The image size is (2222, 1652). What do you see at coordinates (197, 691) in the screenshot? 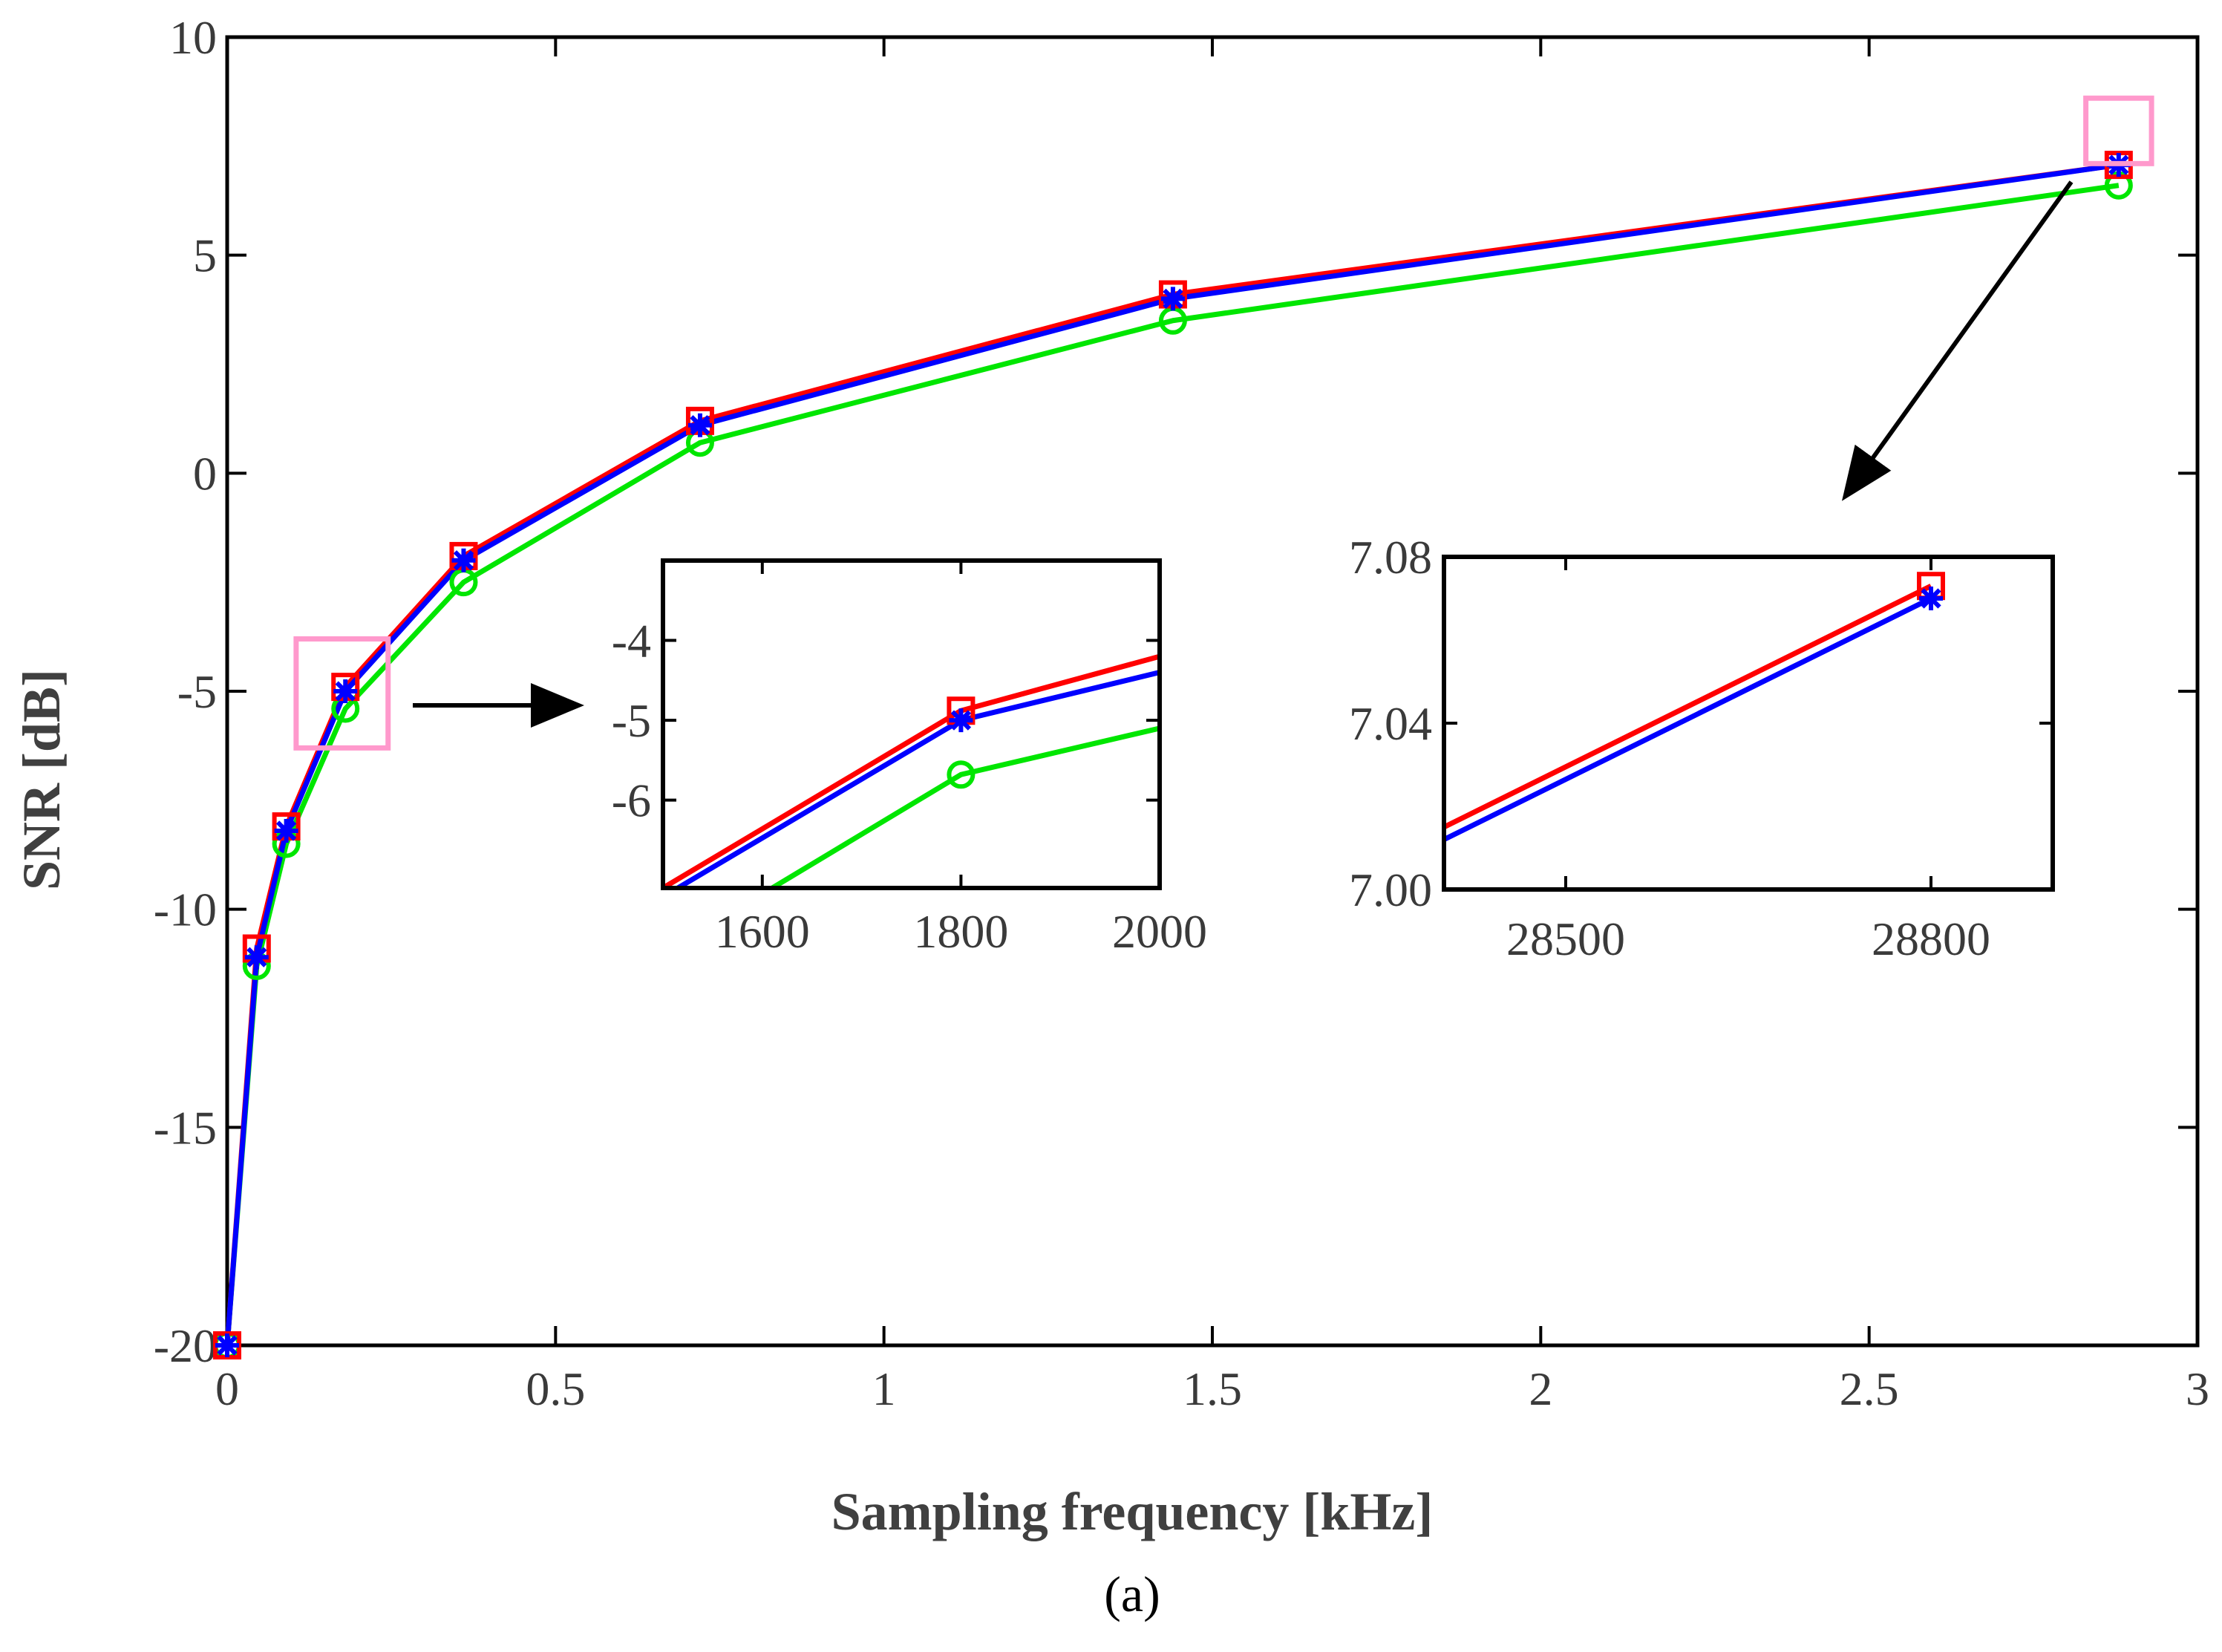
I see `y-tick-label: -5` at bounding box center [197, 691].